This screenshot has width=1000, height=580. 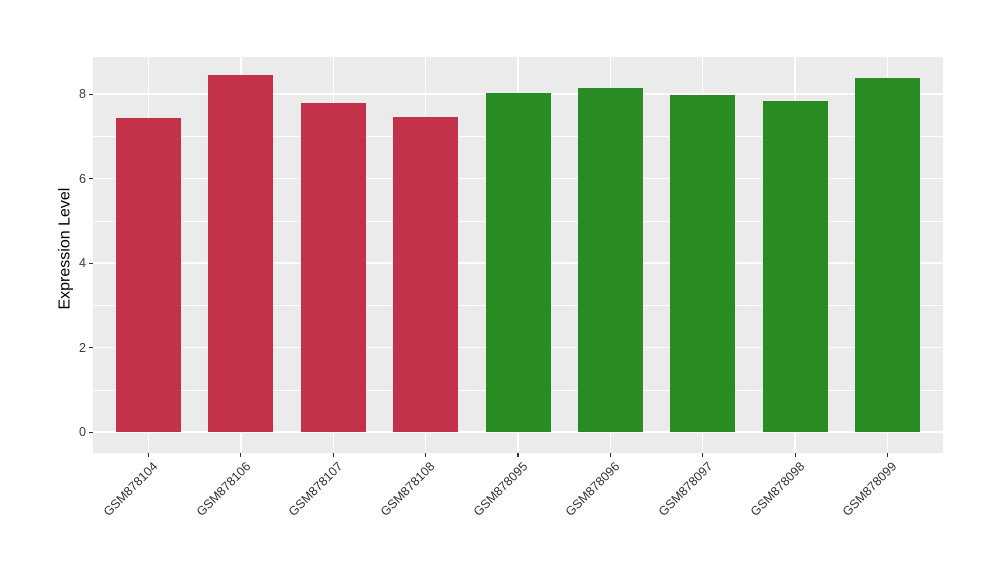 I want to click on y-tick-label: 8, so click(x=82, y=94).